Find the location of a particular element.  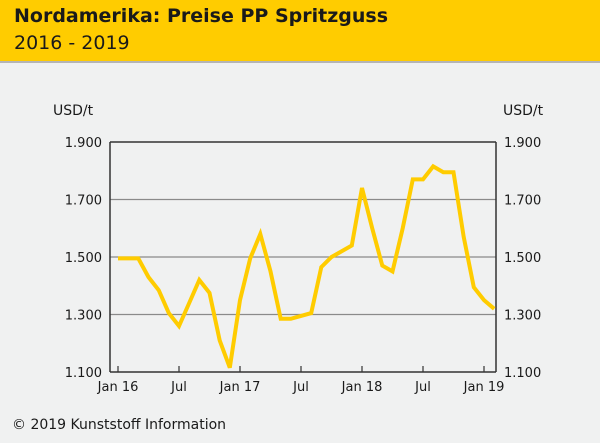

y-axis-unit-left: USD/t is located at coordinates (73, 111).